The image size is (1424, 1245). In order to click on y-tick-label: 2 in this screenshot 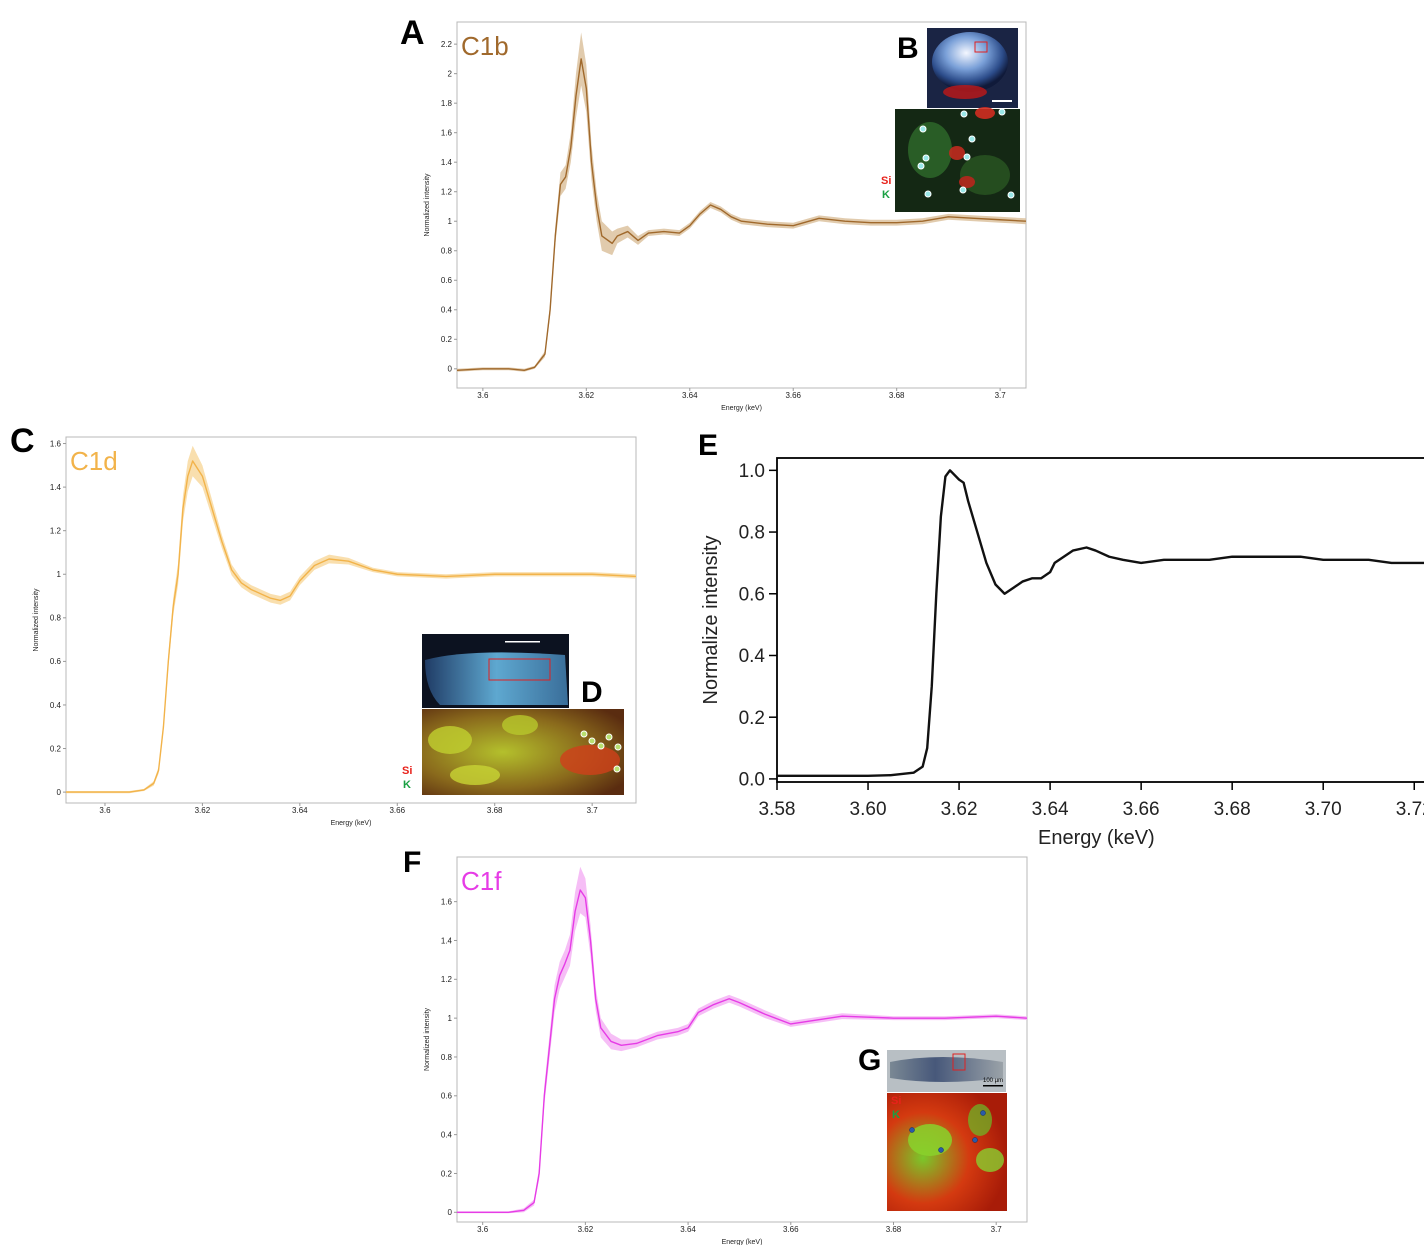, I will do `click(450, 73)`.